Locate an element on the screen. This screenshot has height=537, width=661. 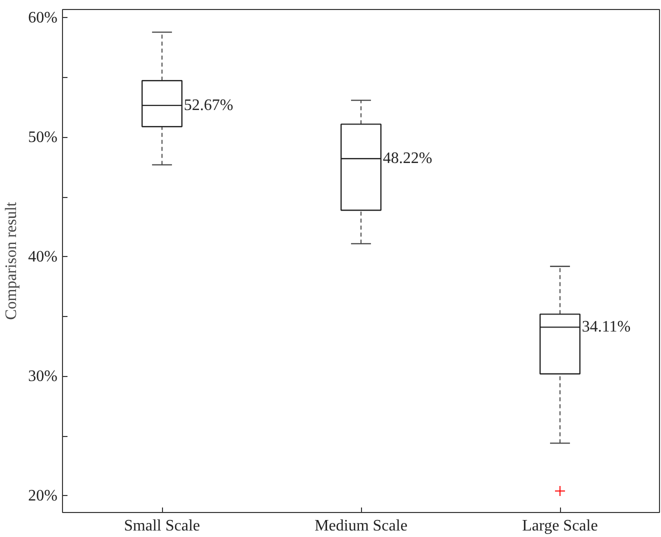
y-tick-label: 30% is located at coordinates (43, 376).